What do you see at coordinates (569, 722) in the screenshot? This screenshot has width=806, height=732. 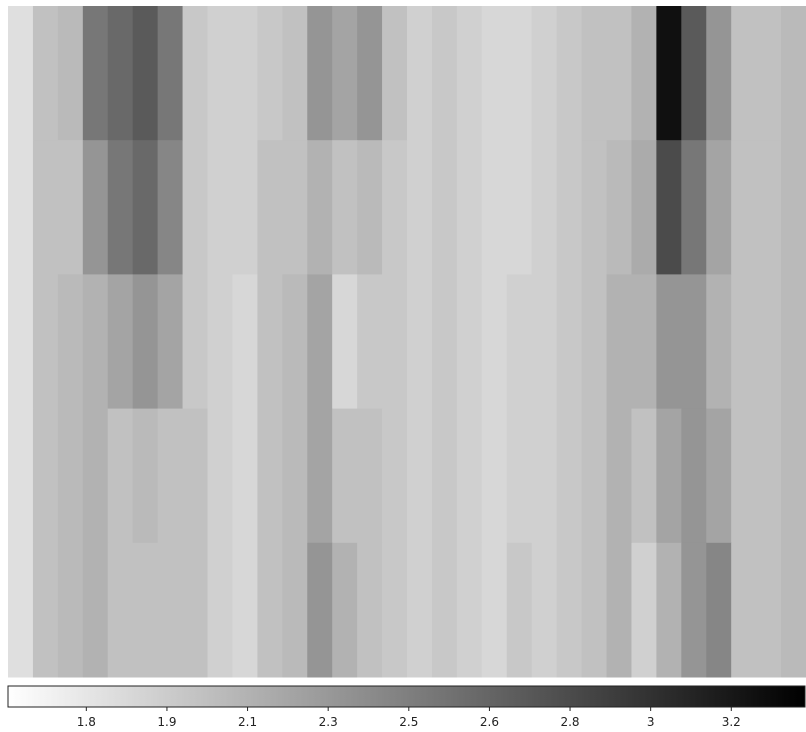 I see `colorbar-tick-label: 2.8` at bounding box center [569, 722].